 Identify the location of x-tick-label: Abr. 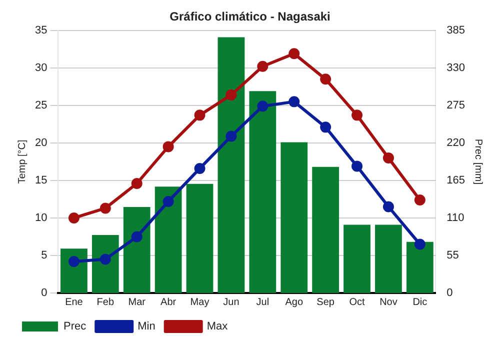
(168, 302).